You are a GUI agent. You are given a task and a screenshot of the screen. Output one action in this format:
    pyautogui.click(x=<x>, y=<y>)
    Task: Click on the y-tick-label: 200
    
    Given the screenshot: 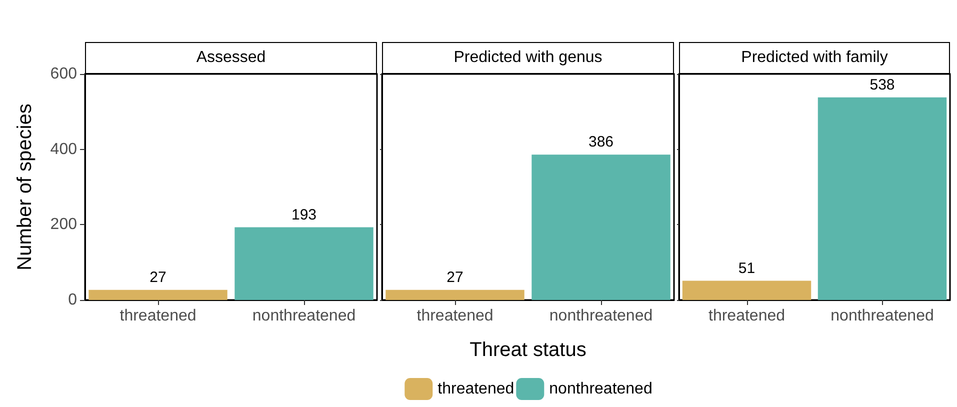 What is the action you would take?
    pyautogui.click(x=64, y=225)
    